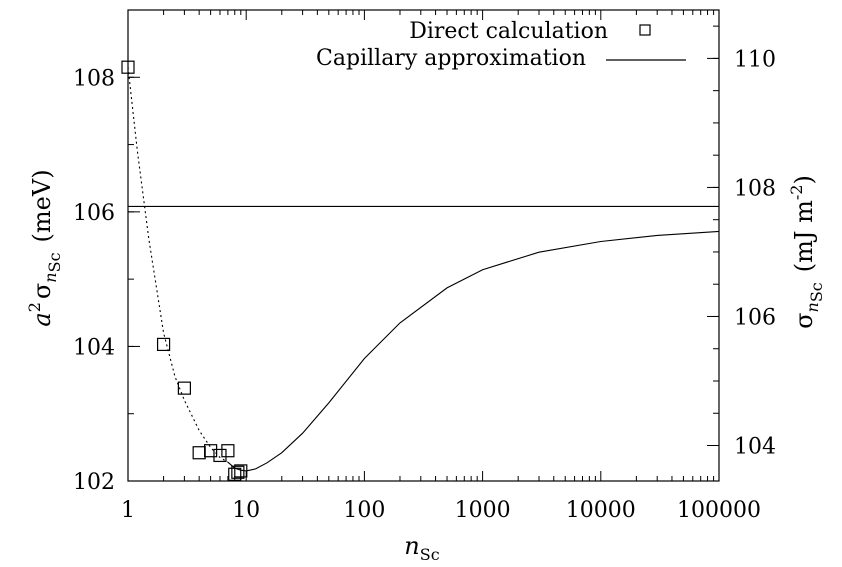  I want to click on y-tick-label: 102, so click(94, 482).